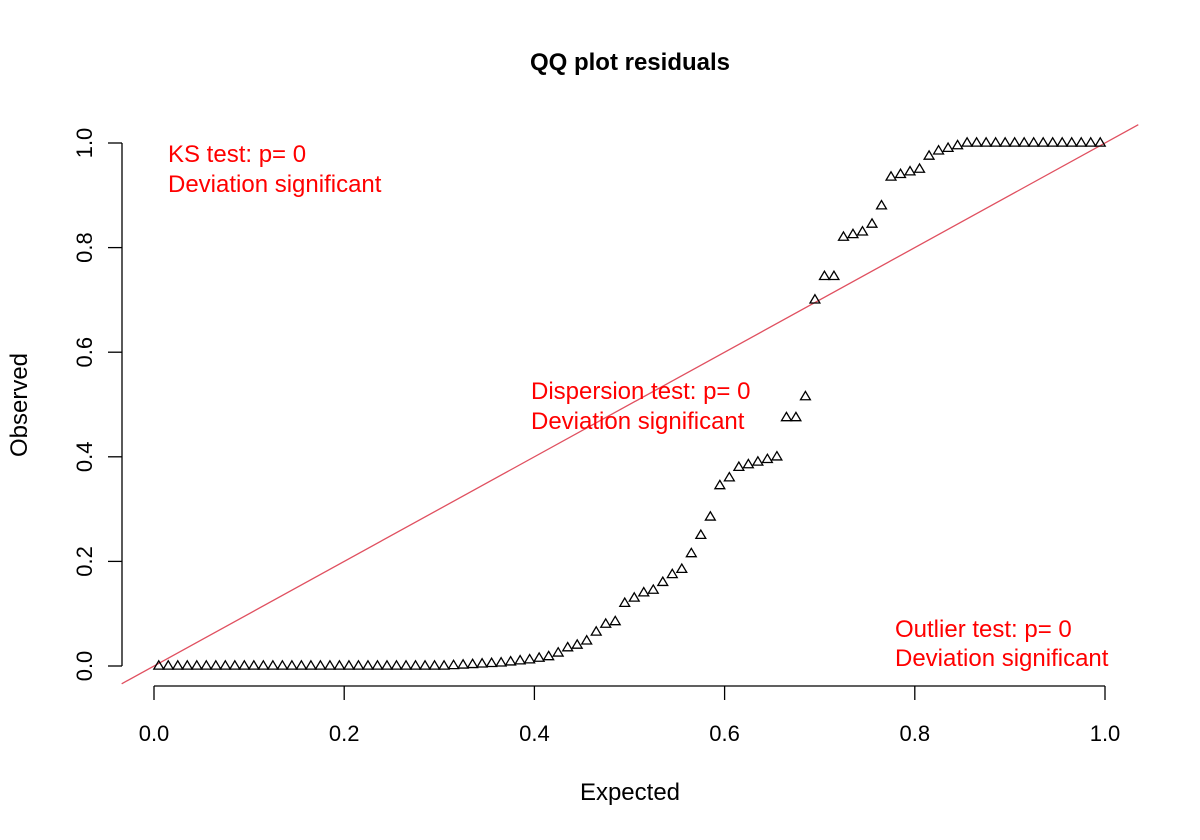  Describe the element at coordinates (84, 247) in the screenshot. I see `y-tick-label: 0.8` at that location.